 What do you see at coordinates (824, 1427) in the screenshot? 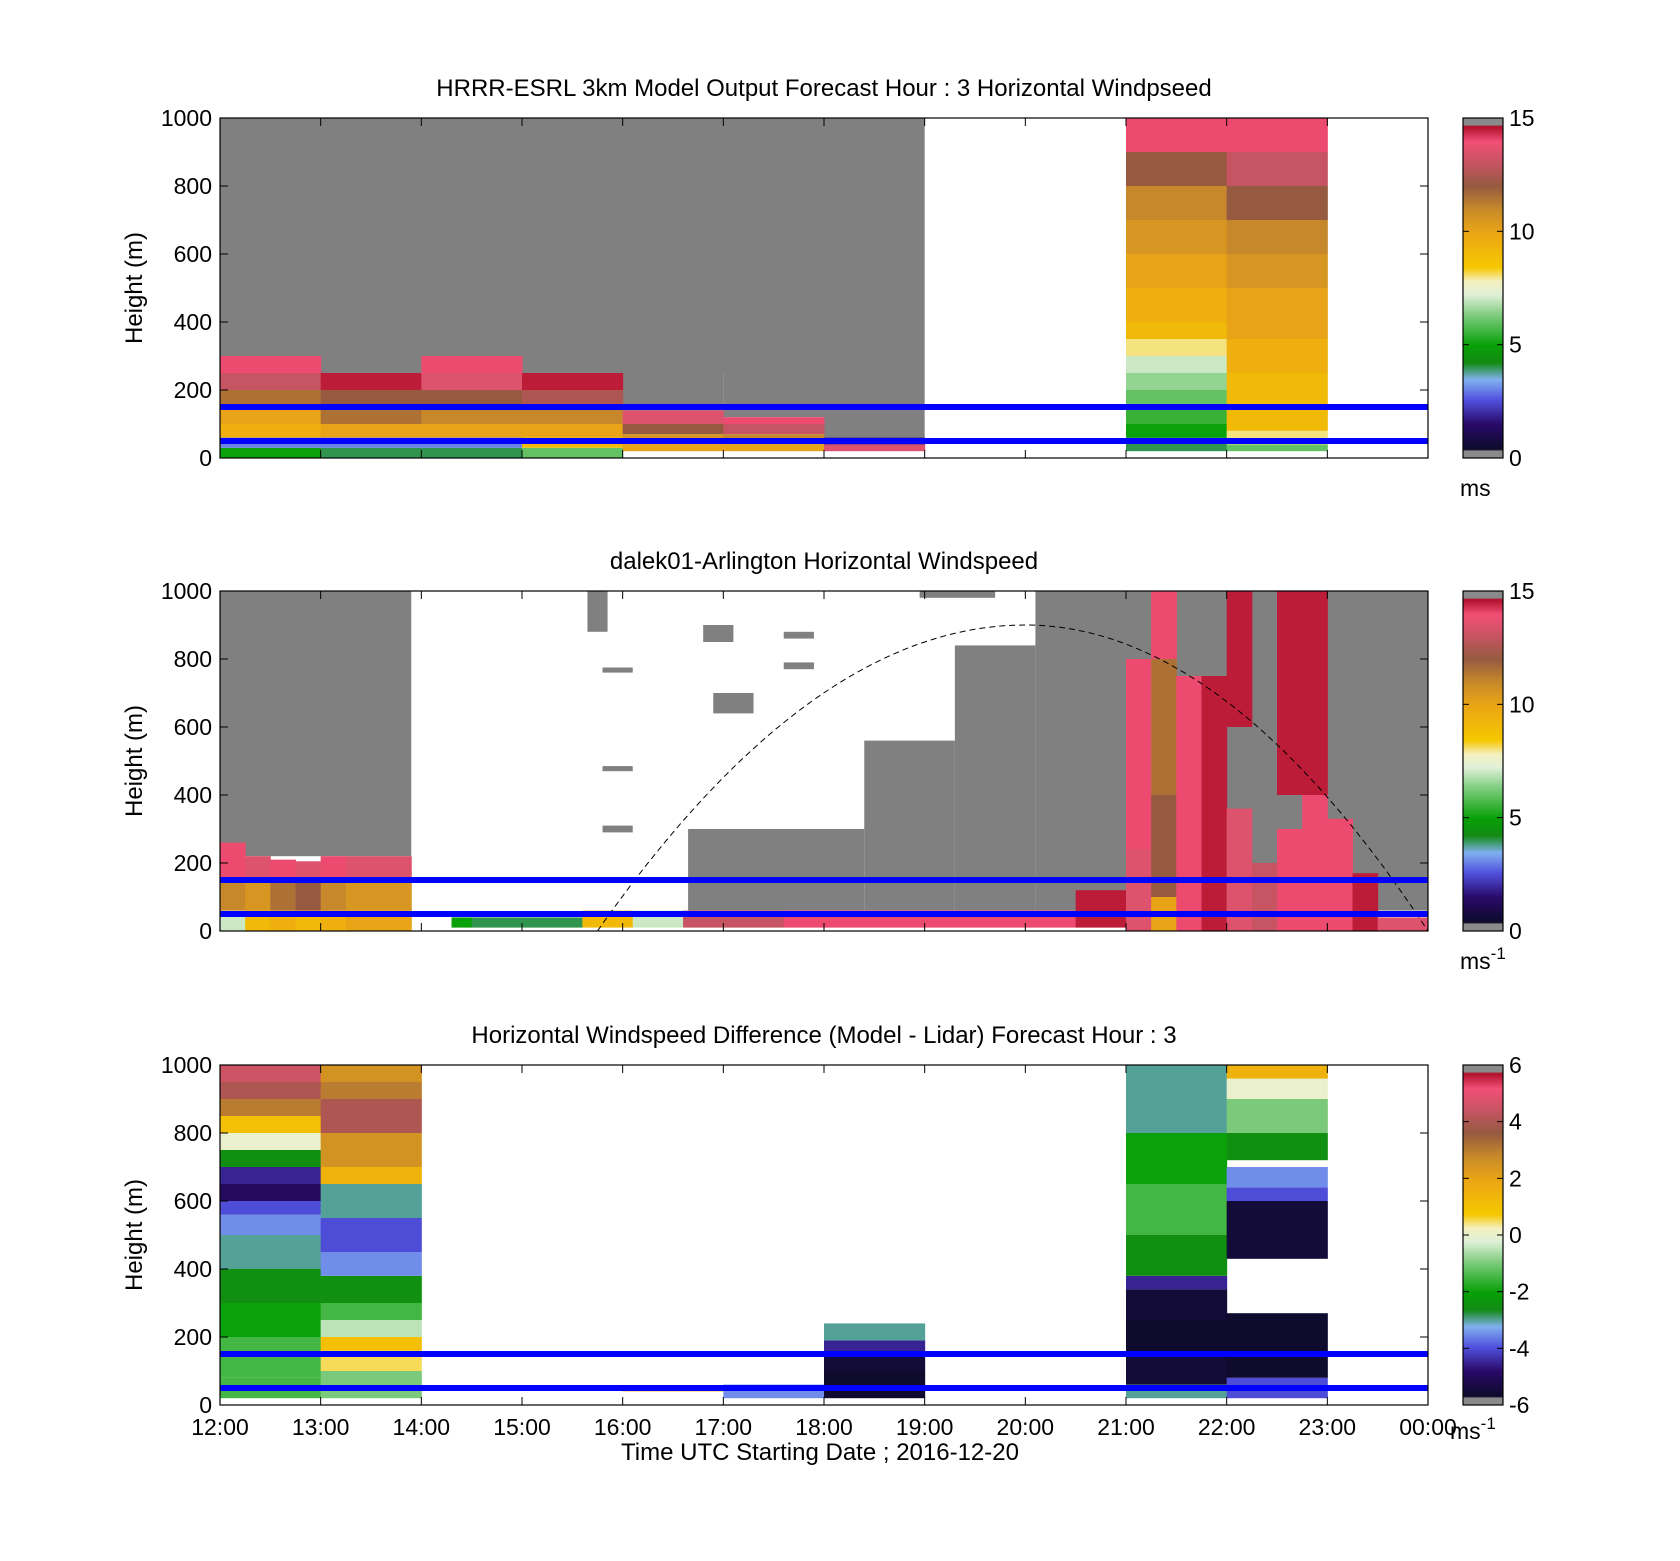
I see `x-tick-label: 18:00` at bounding box center [824, 1427].